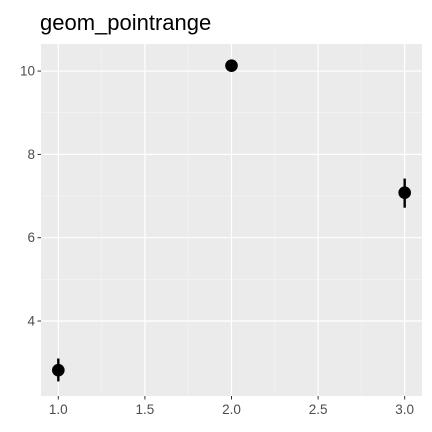 The image size is (432, 432). I want to click on y-tick-label: 6, so click(31, 237).